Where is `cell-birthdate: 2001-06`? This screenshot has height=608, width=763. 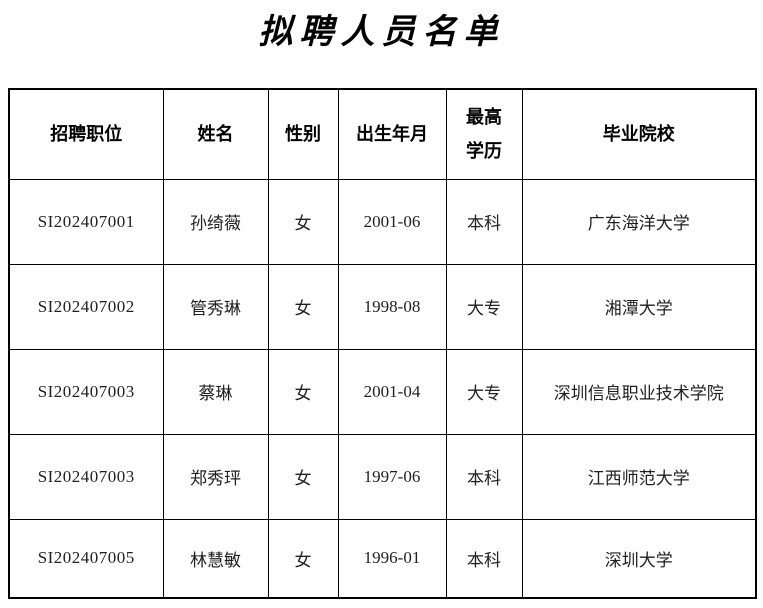
cell-birthdate: 2001-06 is located at coordinates (392, 221).